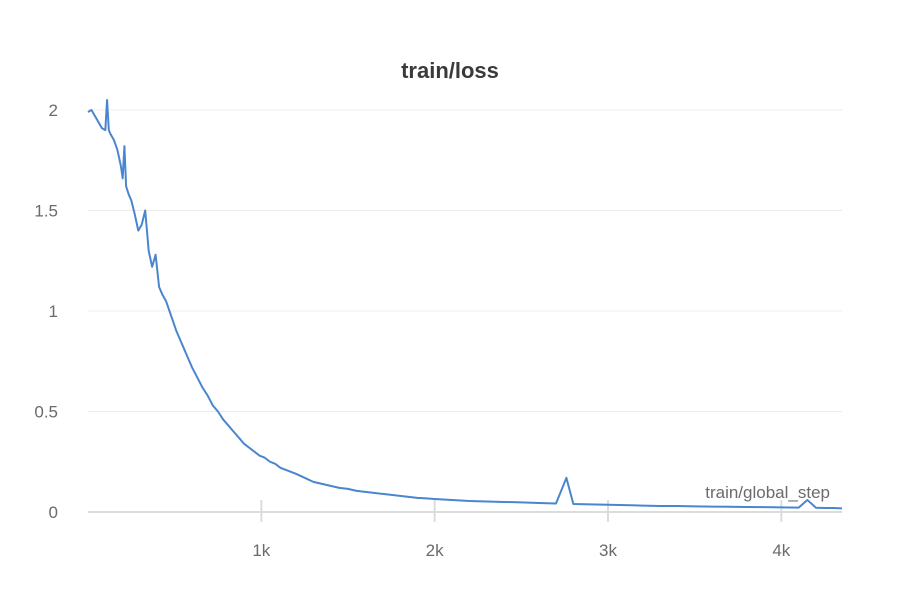 The image size is (902, 590). I want to click on y-tick-label: 2, so click(53, 110).